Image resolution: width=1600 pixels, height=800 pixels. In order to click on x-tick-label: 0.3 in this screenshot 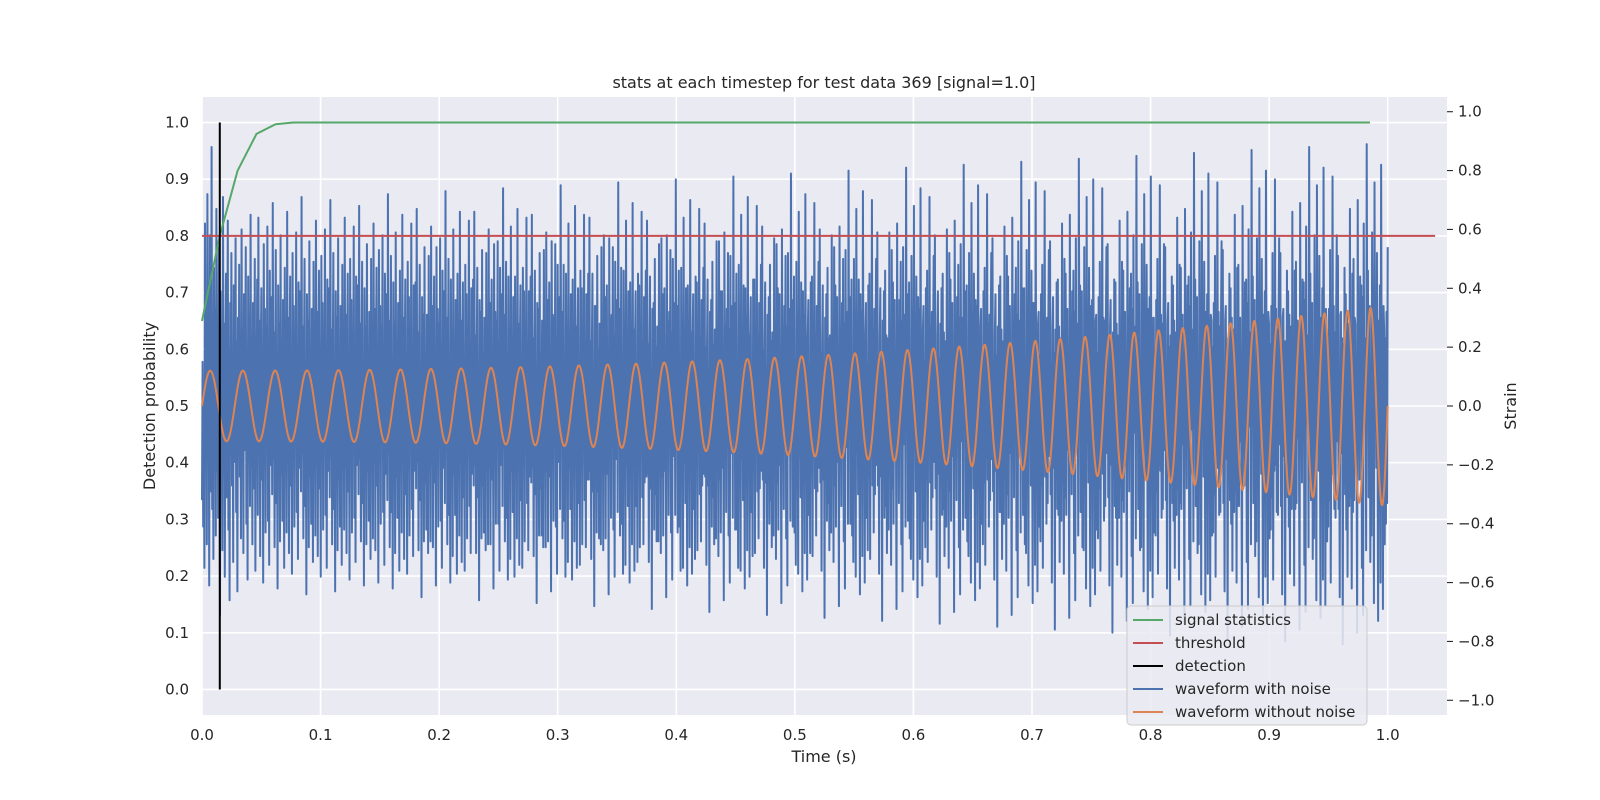, I will do `click(558, 735)`.